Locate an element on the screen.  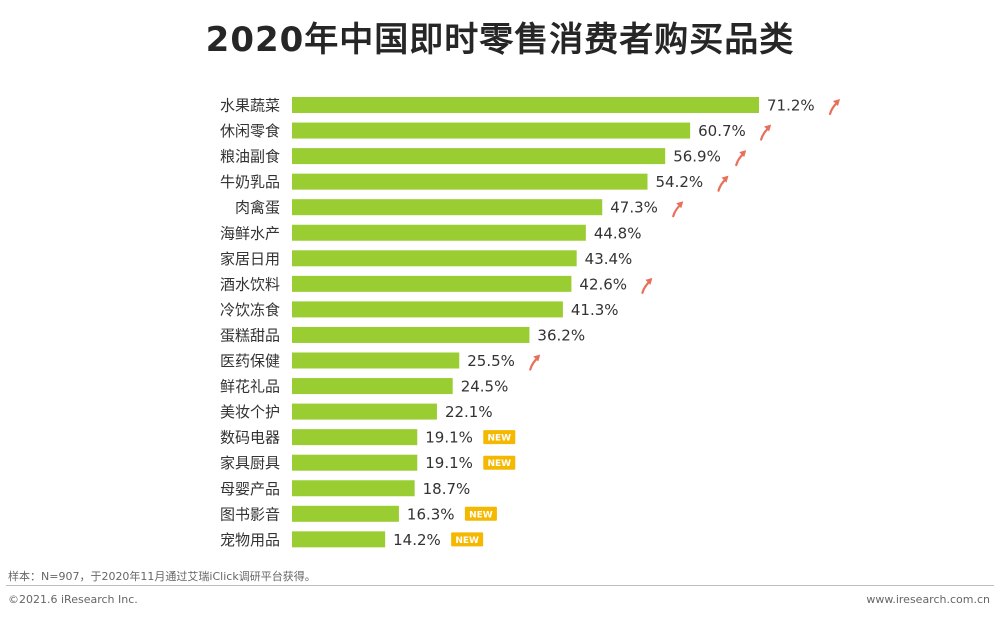
category-label: 蛋糕甜品 is located at coordinates (250, 335).